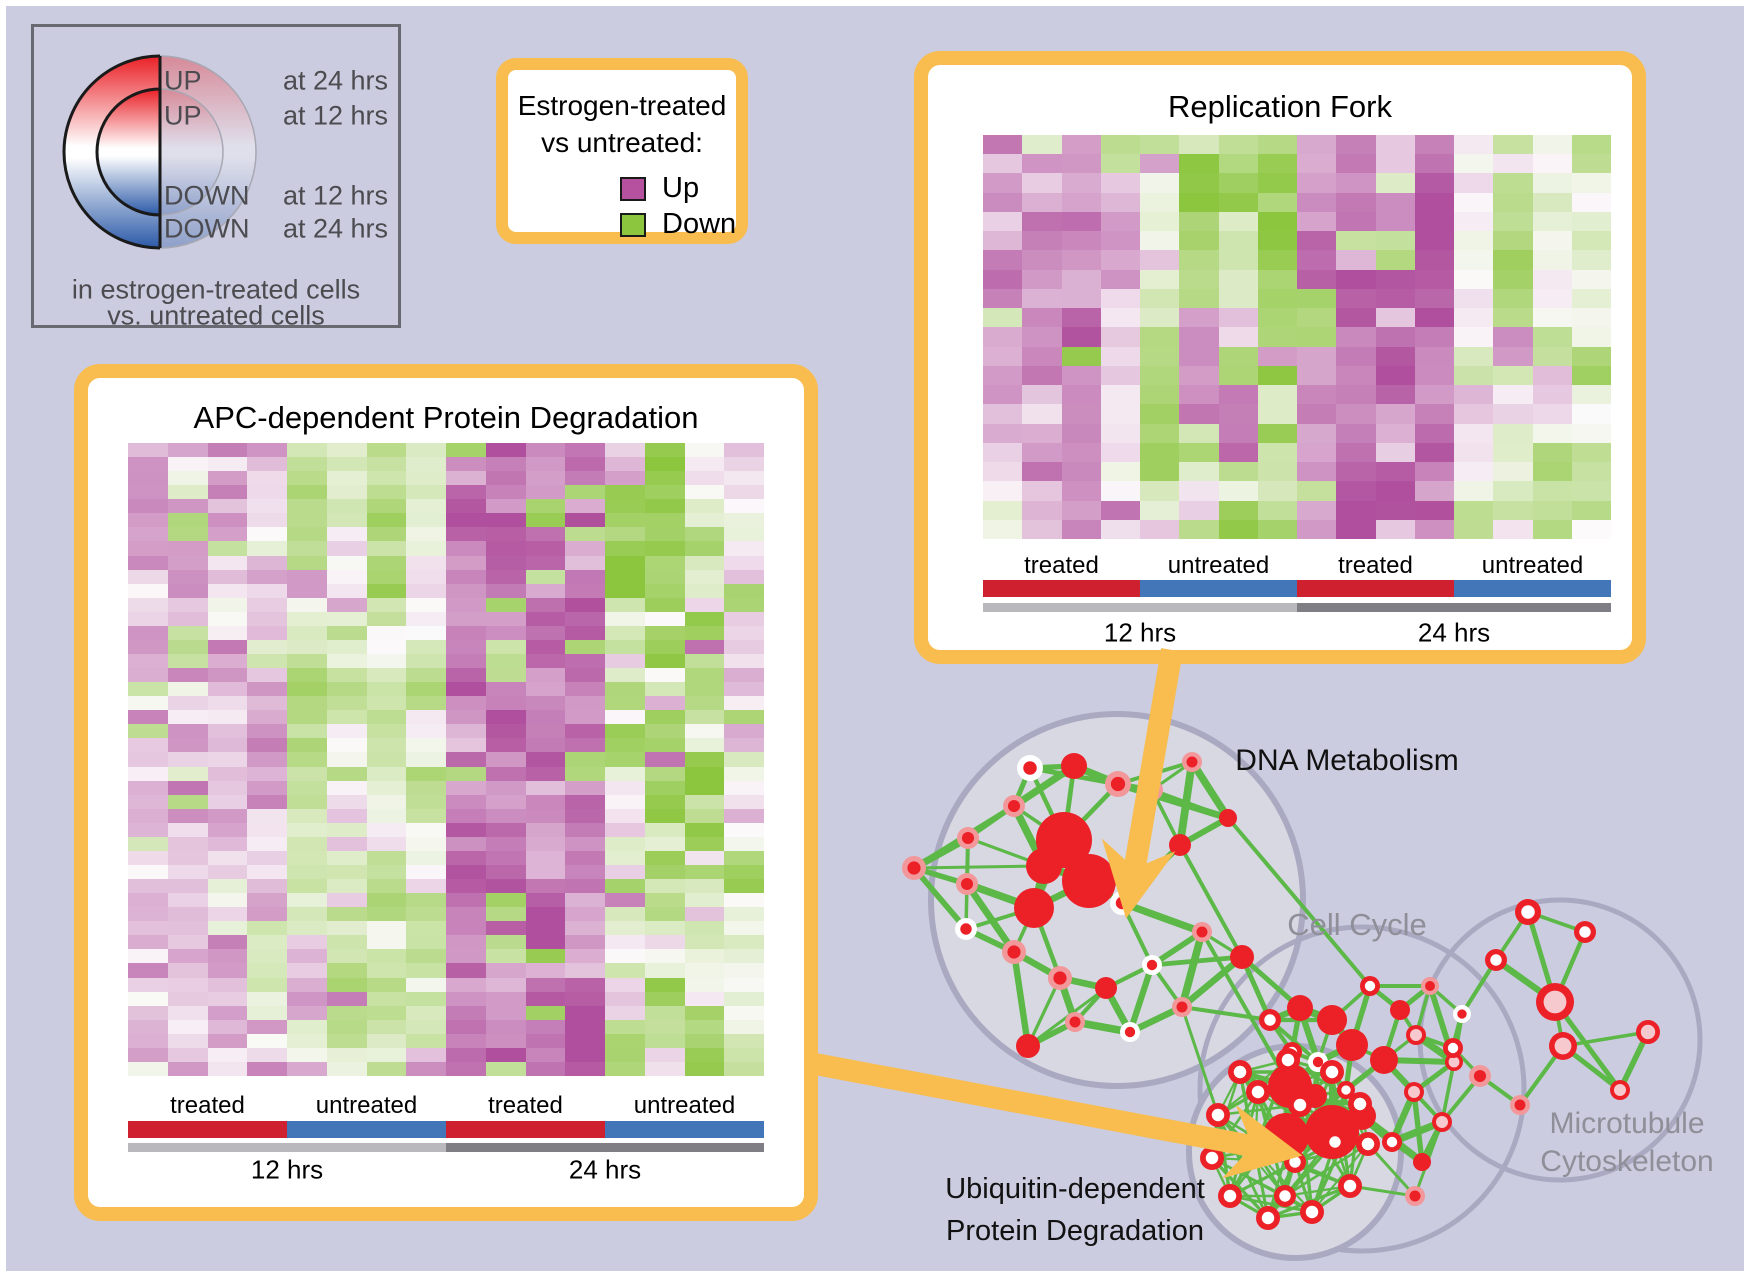 This screenshot has height=1279, width=1750. I want to click on down-color-swatch, so click(633, 224).